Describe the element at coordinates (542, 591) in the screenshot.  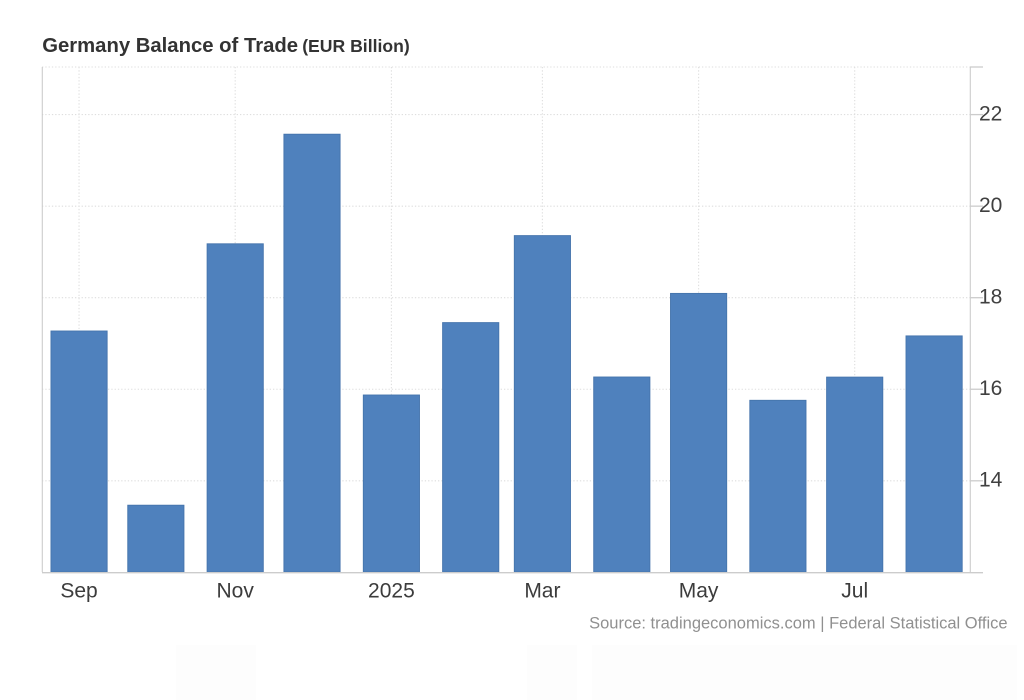
I see `svg-text: Mar` at that location.